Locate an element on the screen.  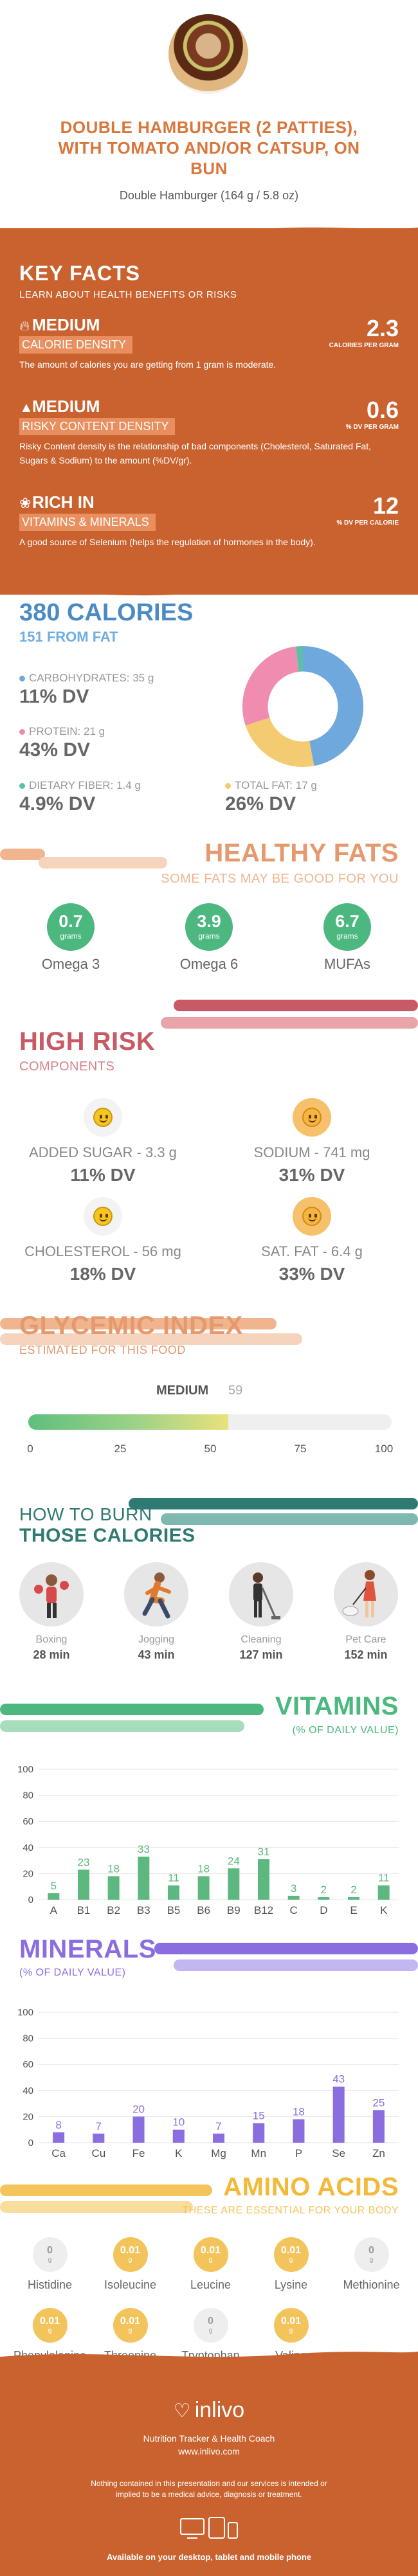
warning-icon: ▲ is located at coordinates (26, 407).